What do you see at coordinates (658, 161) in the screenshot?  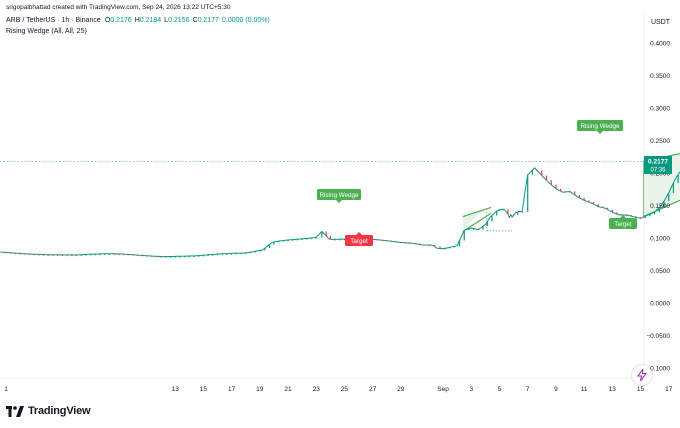 I see `price-tag-value: 0.2177` at bounding box center [658, 161].